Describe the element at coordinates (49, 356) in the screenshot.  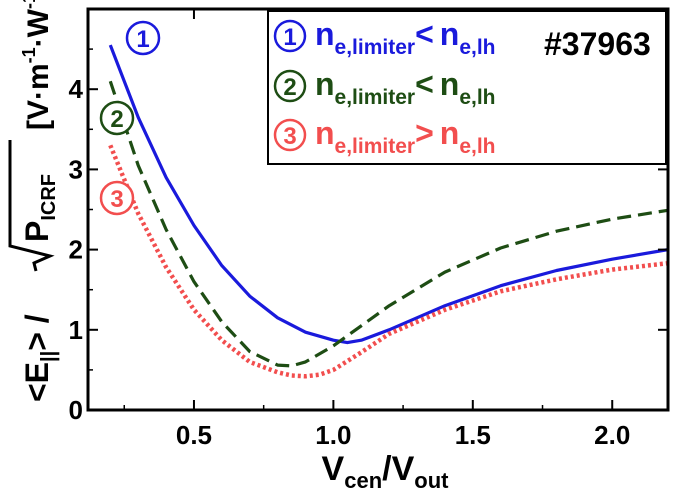
I see `y-label-sub: ||` at that location.